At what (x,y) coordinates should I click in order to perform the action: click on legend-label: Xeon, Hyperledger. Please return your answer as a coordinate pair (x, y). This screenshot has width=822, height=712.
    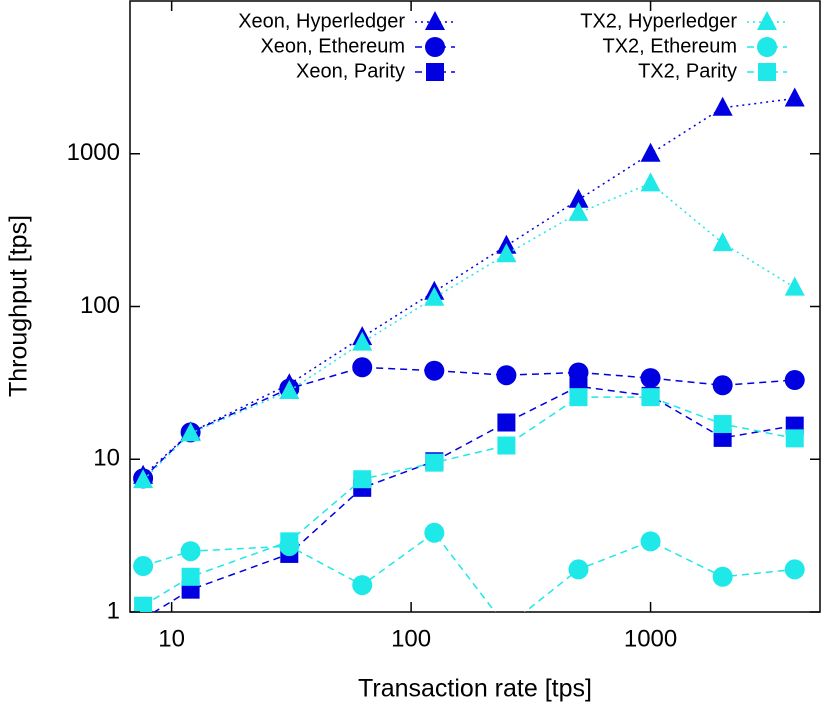
    Looking at the image, I should click on (321, 21).